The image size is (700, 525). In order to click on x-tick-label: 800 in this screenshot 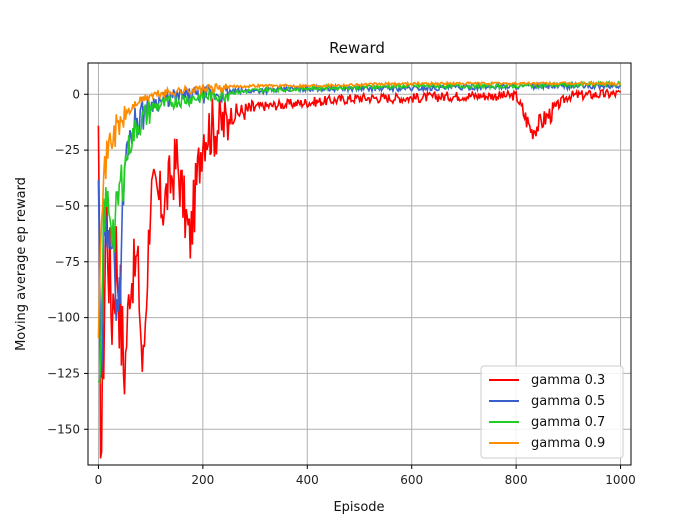, I will do `click(516, 480)`.